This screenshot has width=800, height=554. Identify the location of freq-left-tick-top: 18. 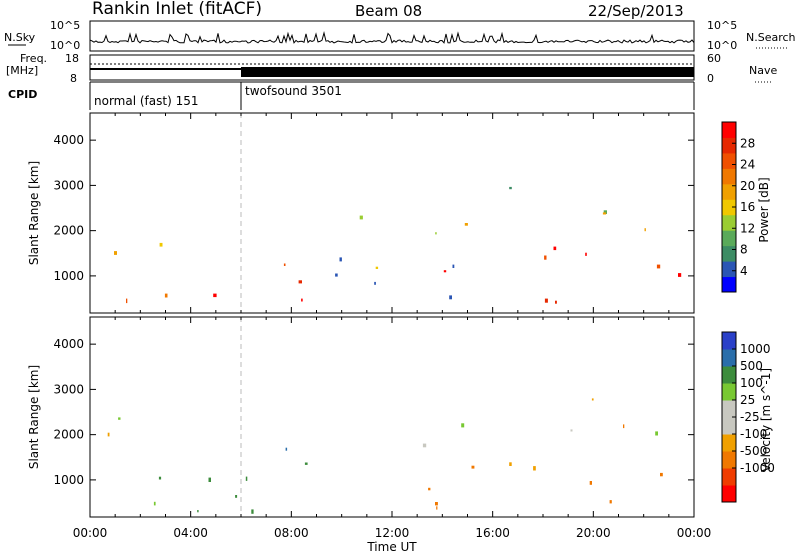
(72, 58).